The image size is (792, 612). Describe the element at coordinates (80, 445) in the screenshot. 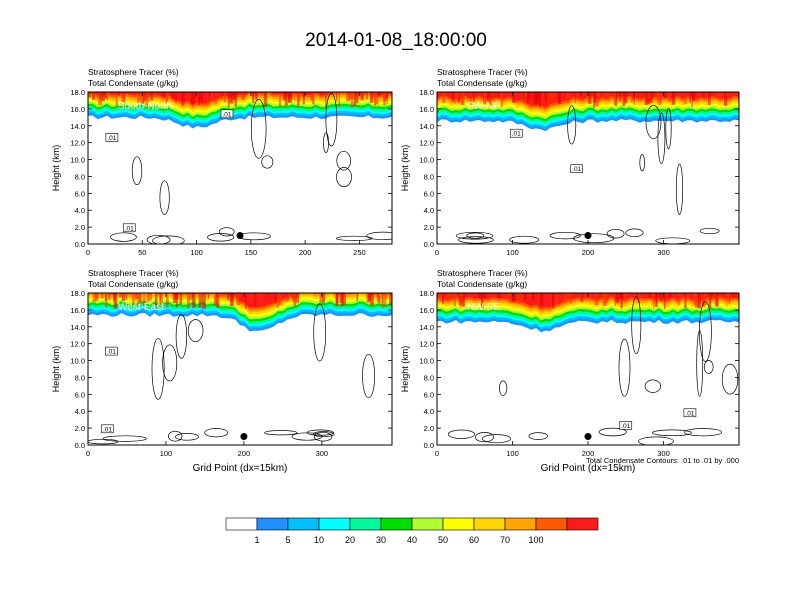

I see `y-tick-label: 0.0` at that location.